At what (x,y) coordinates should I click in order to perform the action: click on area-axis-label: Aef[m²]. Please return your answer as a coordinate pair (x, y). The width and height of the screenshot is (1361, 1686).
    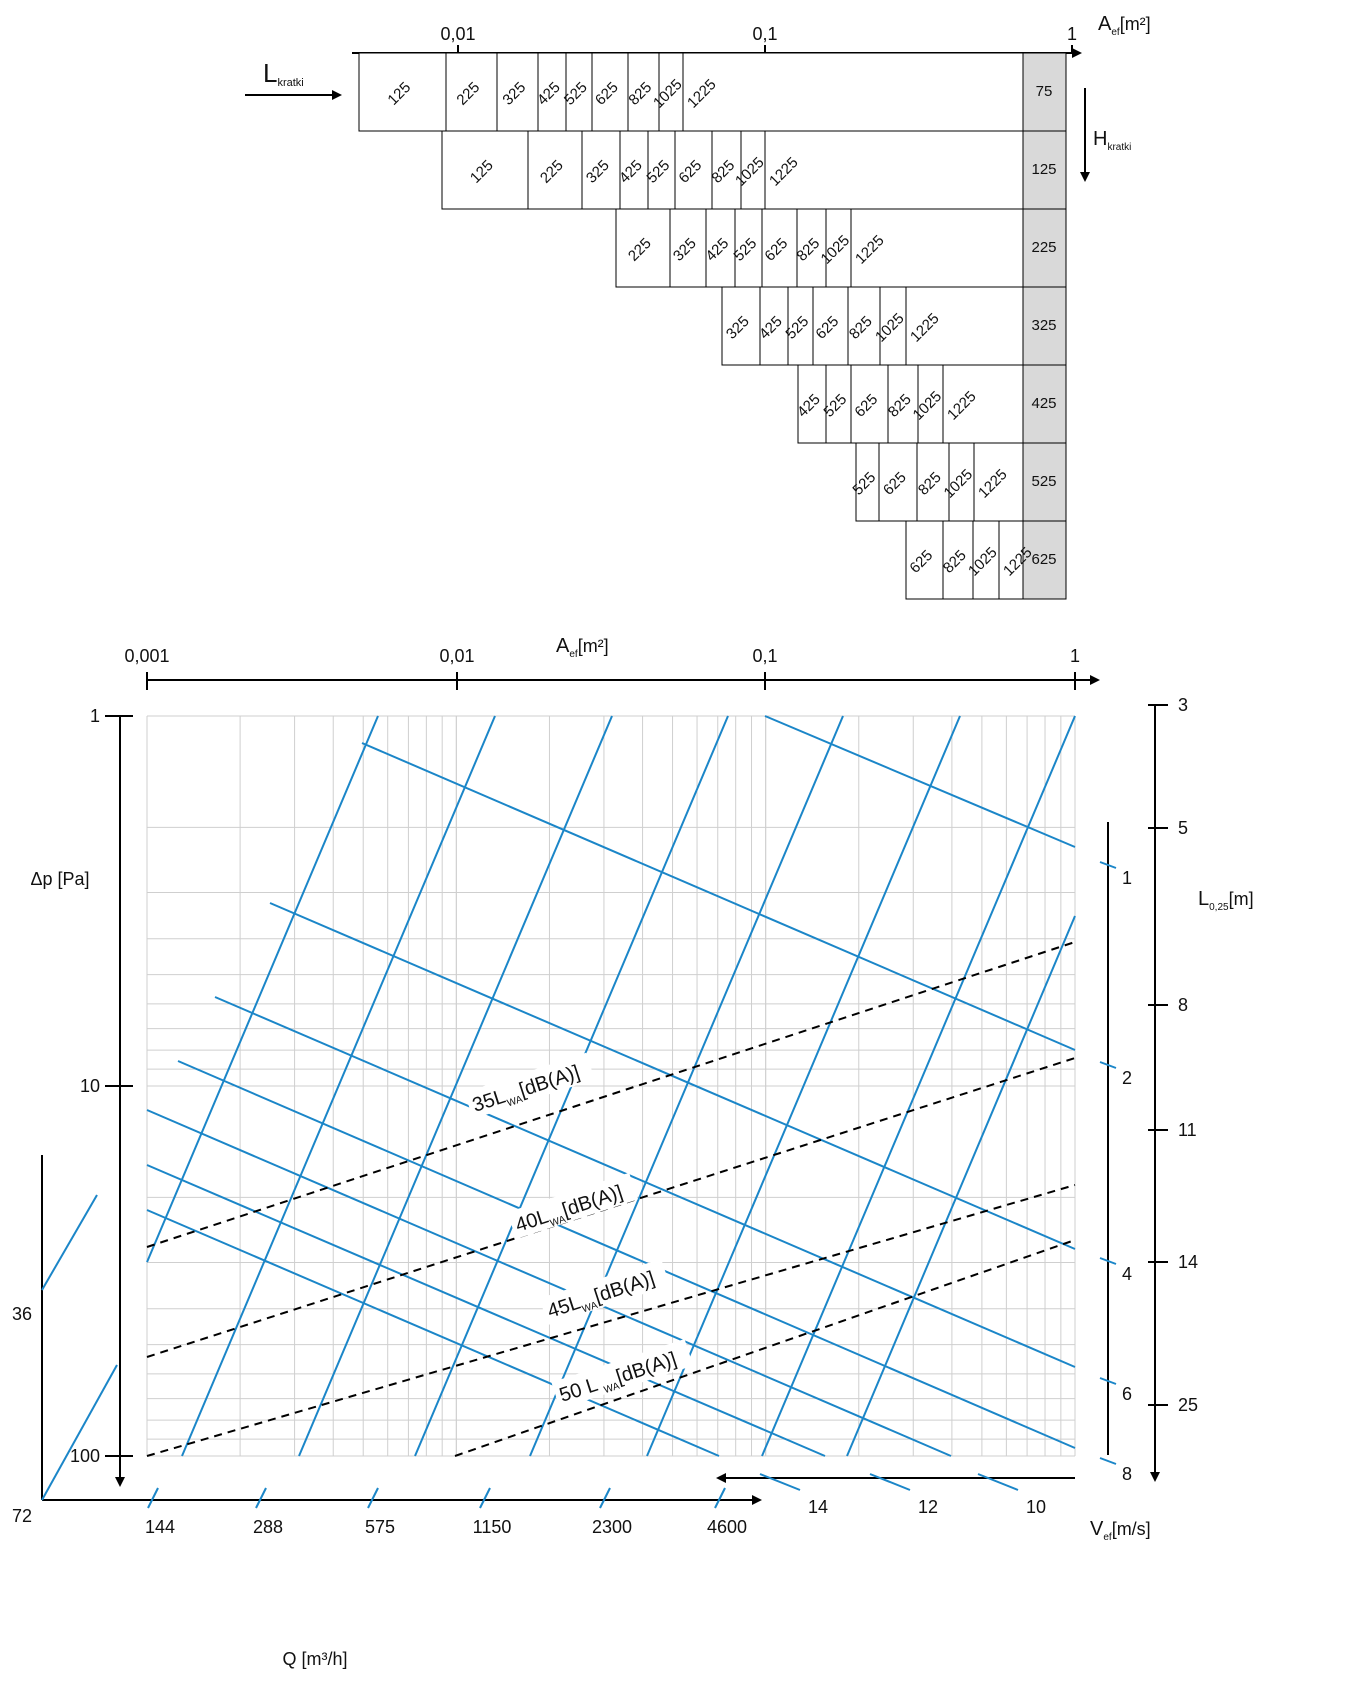
    Looking at the image, I should click on (582, 647).